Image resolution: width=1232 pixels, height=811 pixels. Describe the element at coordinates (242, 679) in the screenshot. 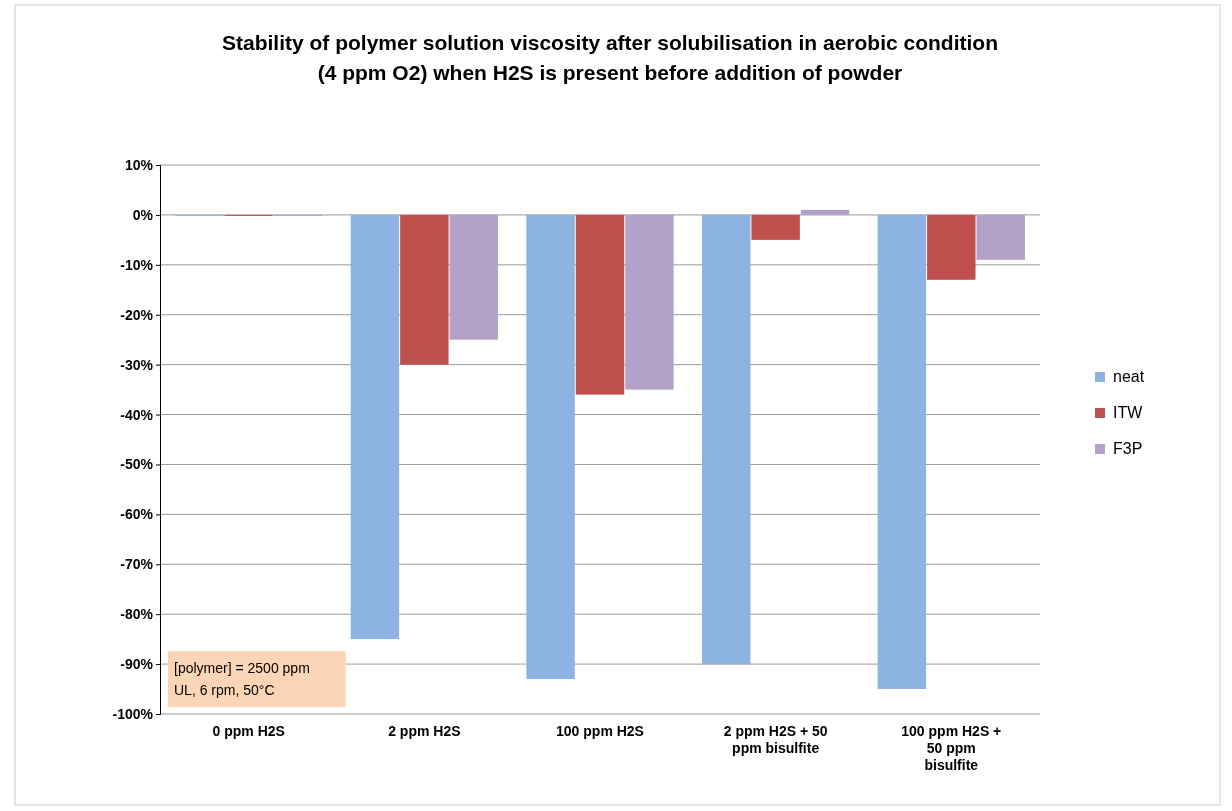

I see `annotation: [polymer] = 2500 ppm UL, 6 rpm, 50°C` at that location.